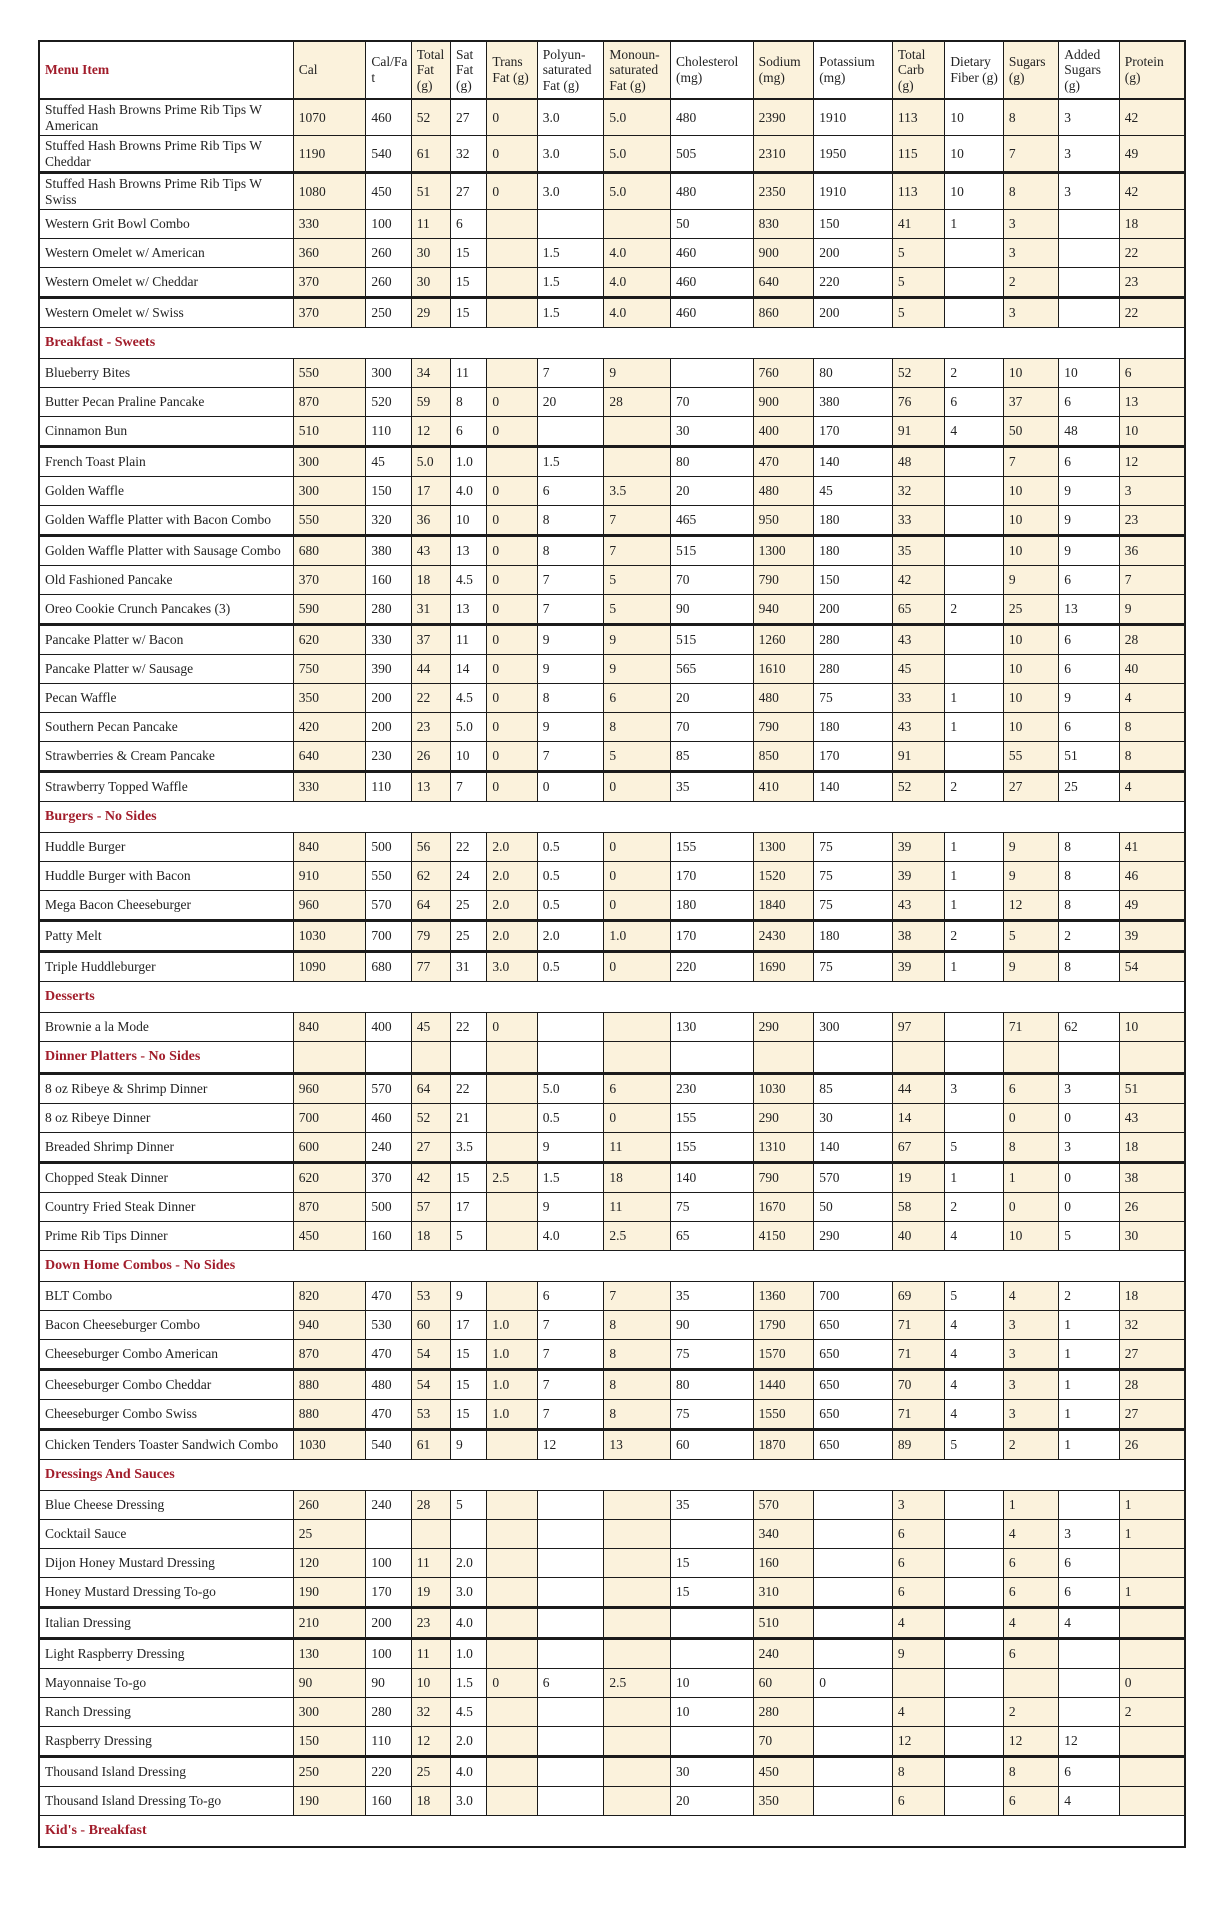  I want to click on value-cell: 91, so click(918, 757).